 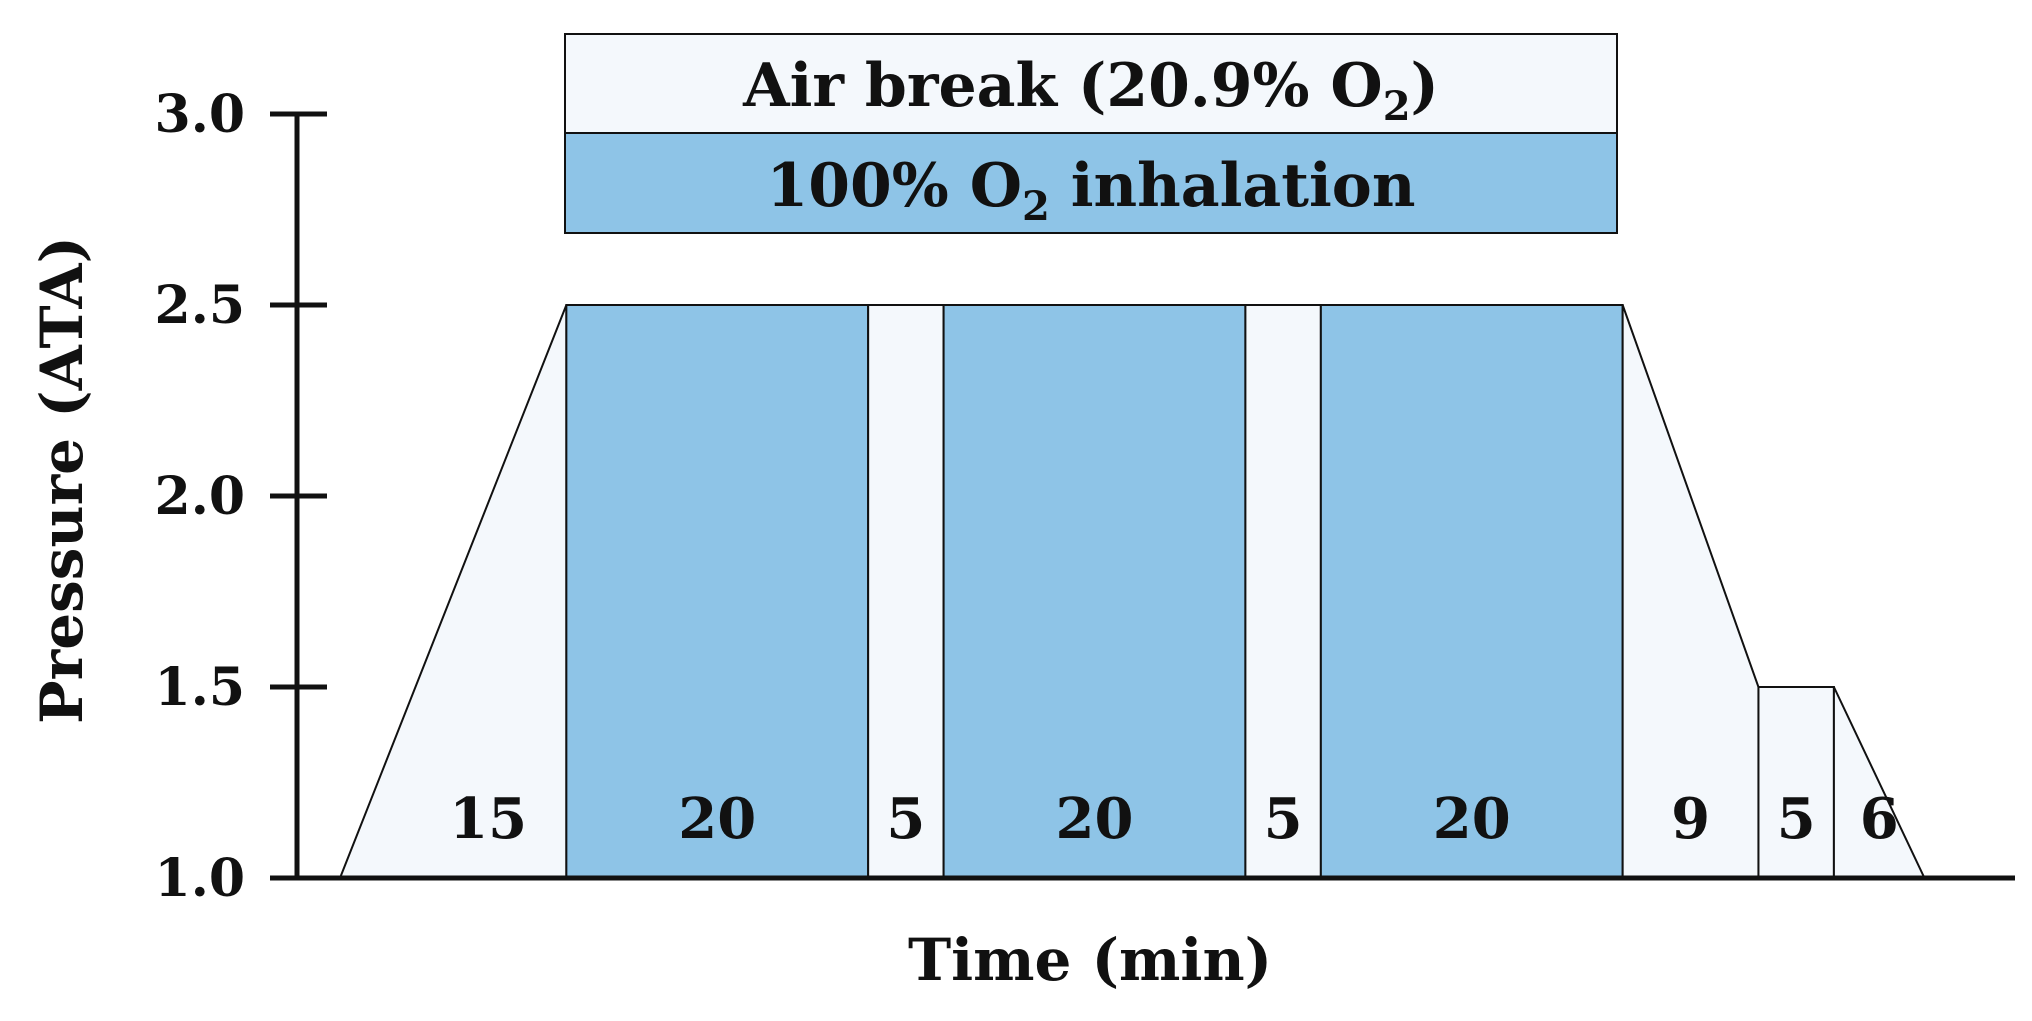 I want to click on legend-air-suffix: ), so click(x=1425, y=86).